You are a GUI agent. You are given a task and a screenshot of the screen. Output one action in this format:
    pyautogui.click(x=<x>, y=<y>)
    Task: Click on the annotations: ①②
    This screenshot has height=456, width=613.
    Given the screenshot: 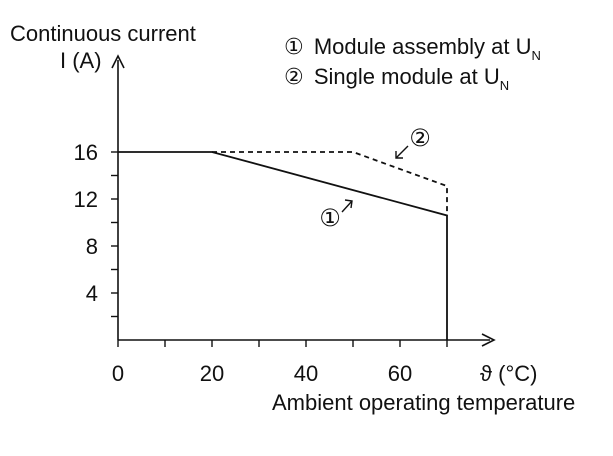 What is the action you would take?
    pyautogui.click(x=375, y=178)
    